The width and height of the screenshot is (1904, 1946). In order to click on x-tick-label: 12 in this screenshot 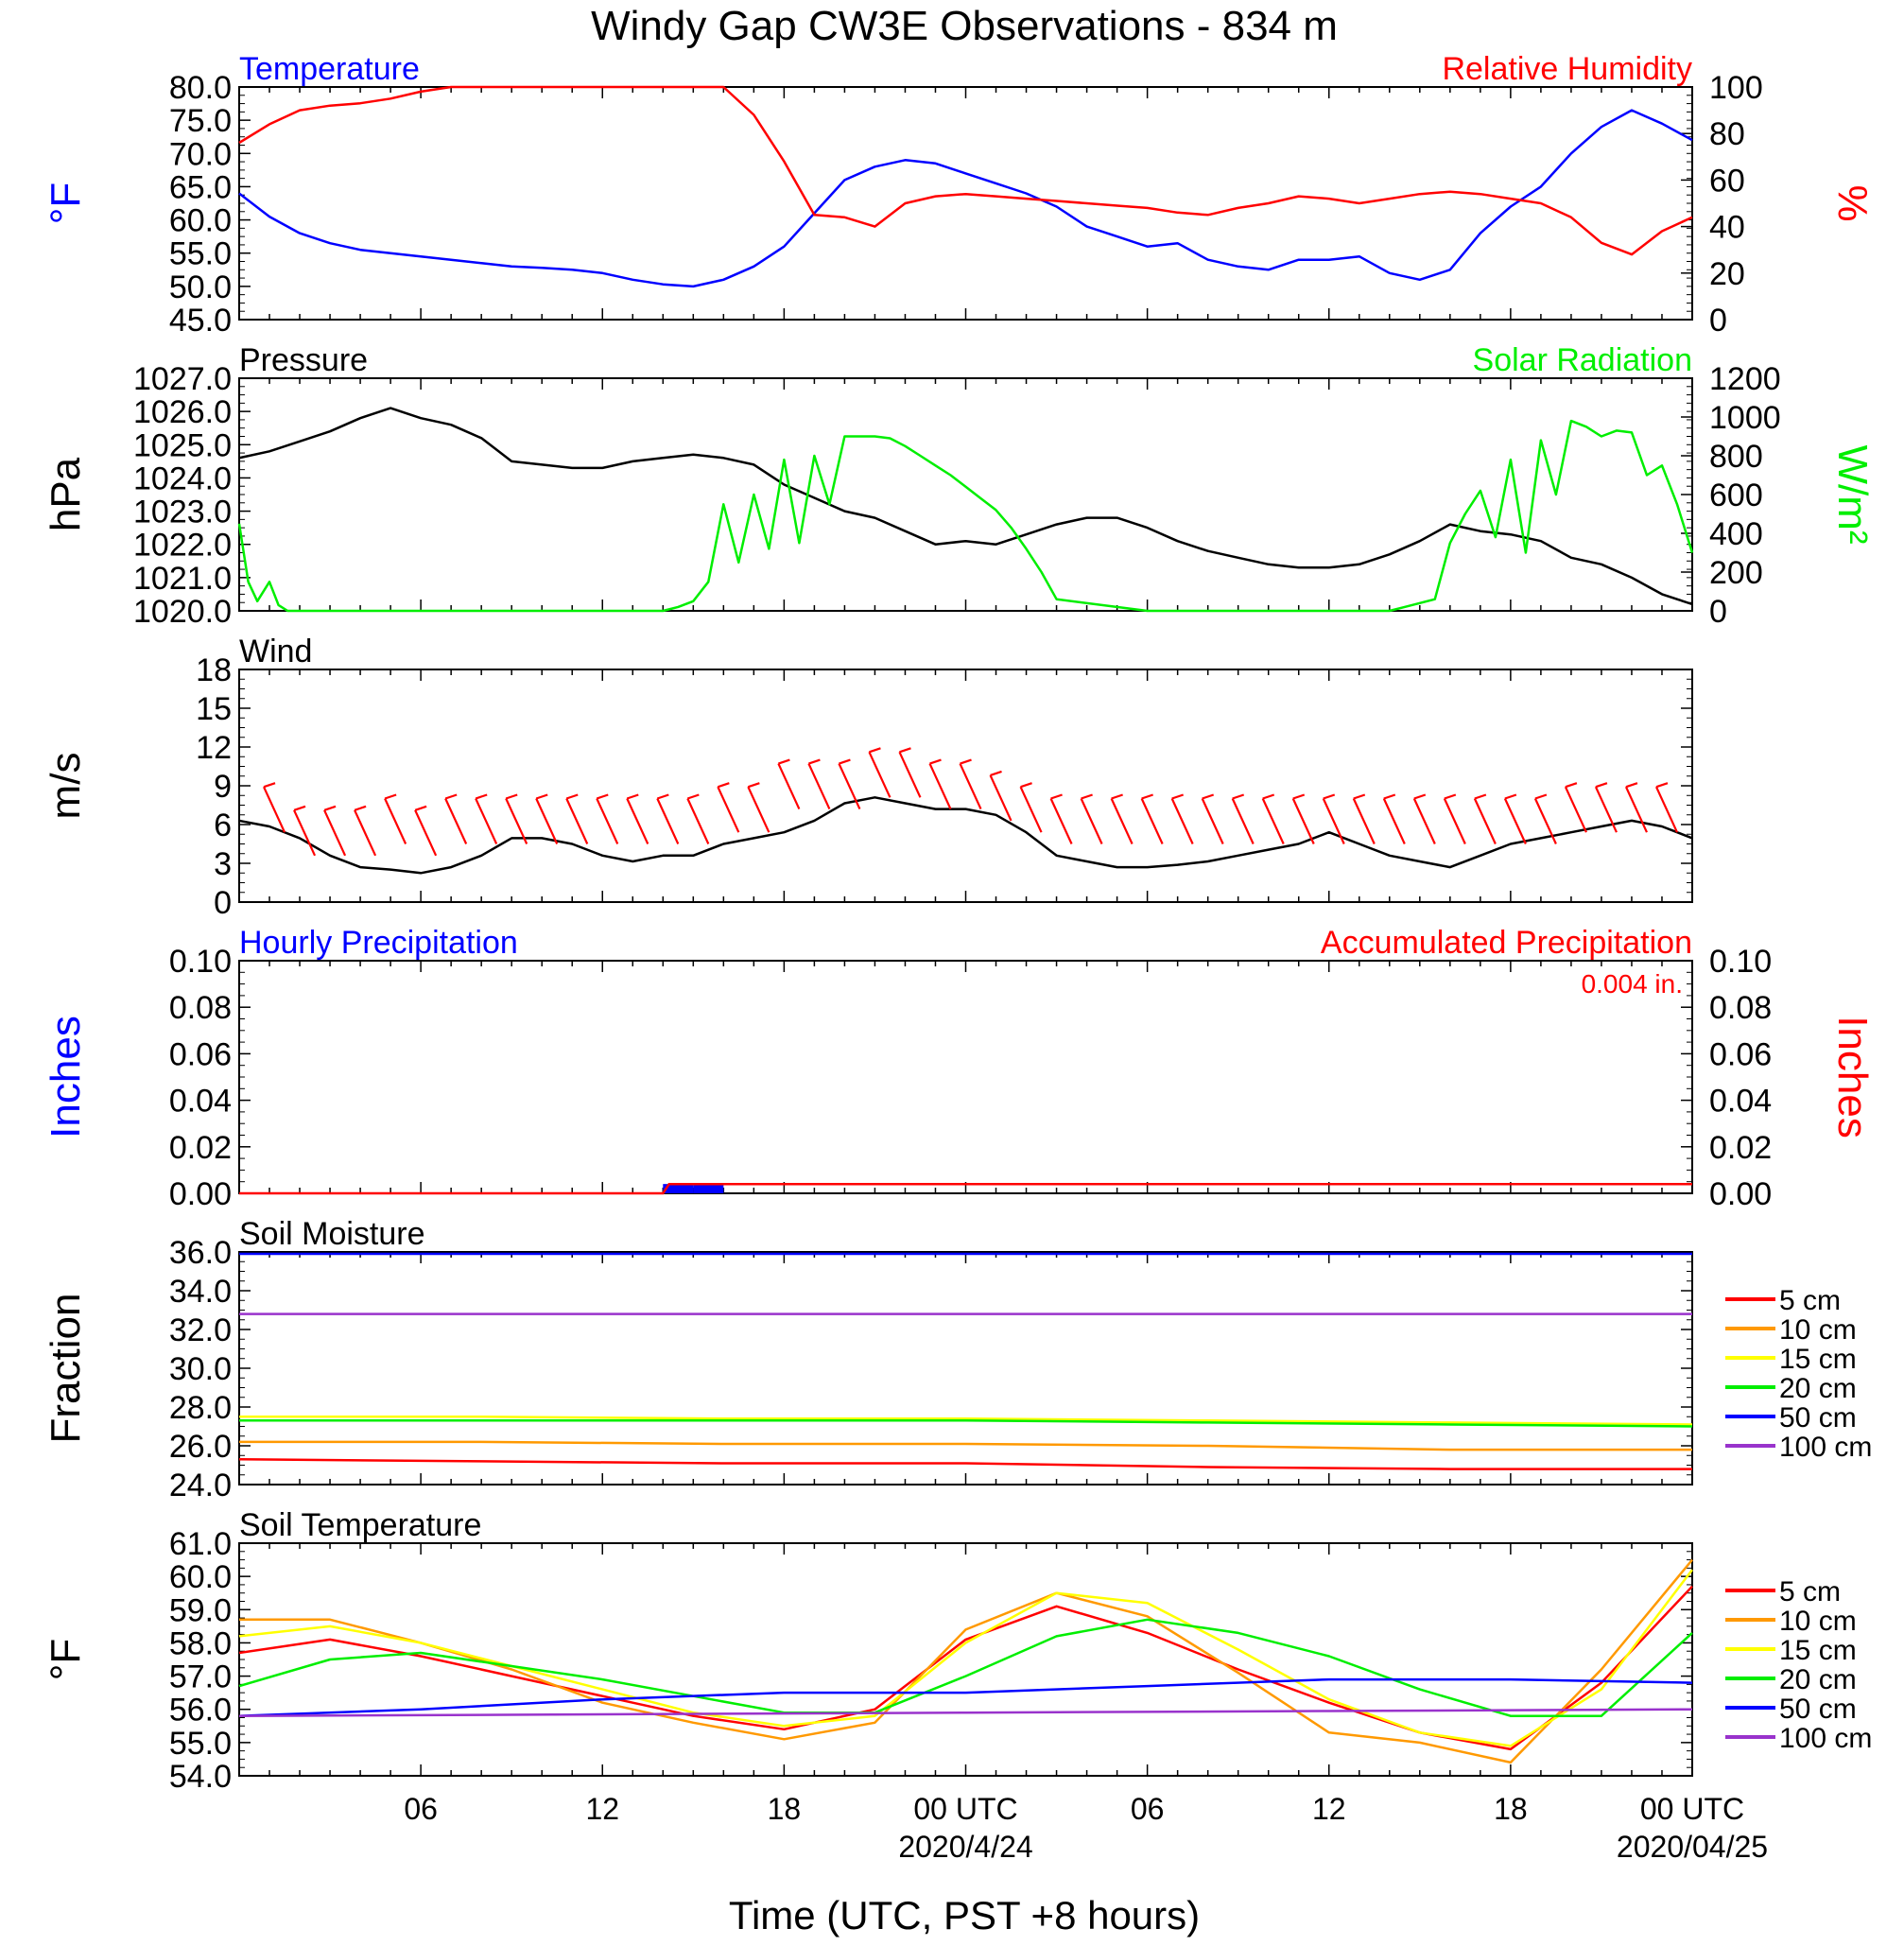, I will do `click(602, 1809)`.